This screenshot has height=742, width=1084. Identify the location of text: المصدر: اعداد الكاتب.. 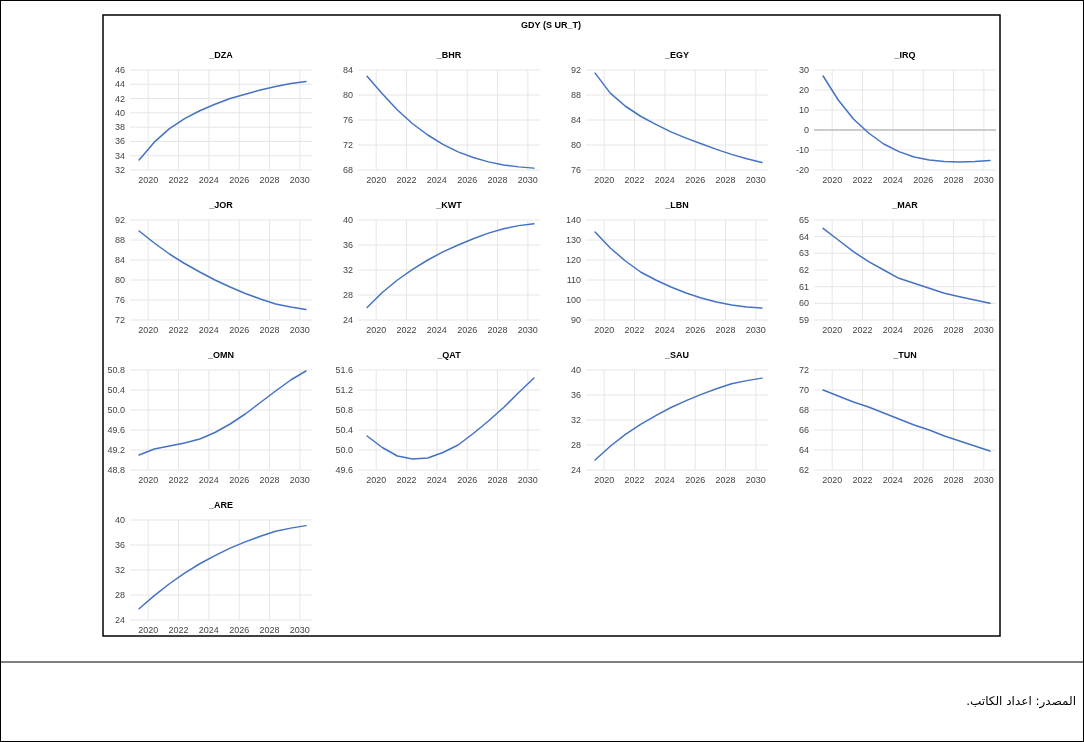
(1021, 701).